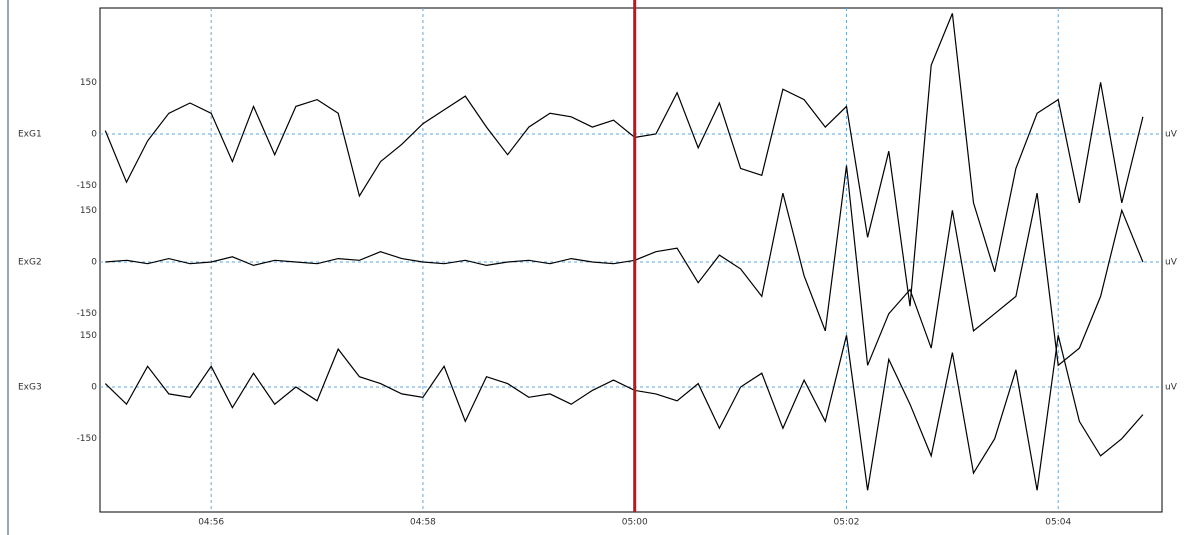 The image size is (1184, 535). I want to click on x-tick-label: 05:02, so click(847, 523).